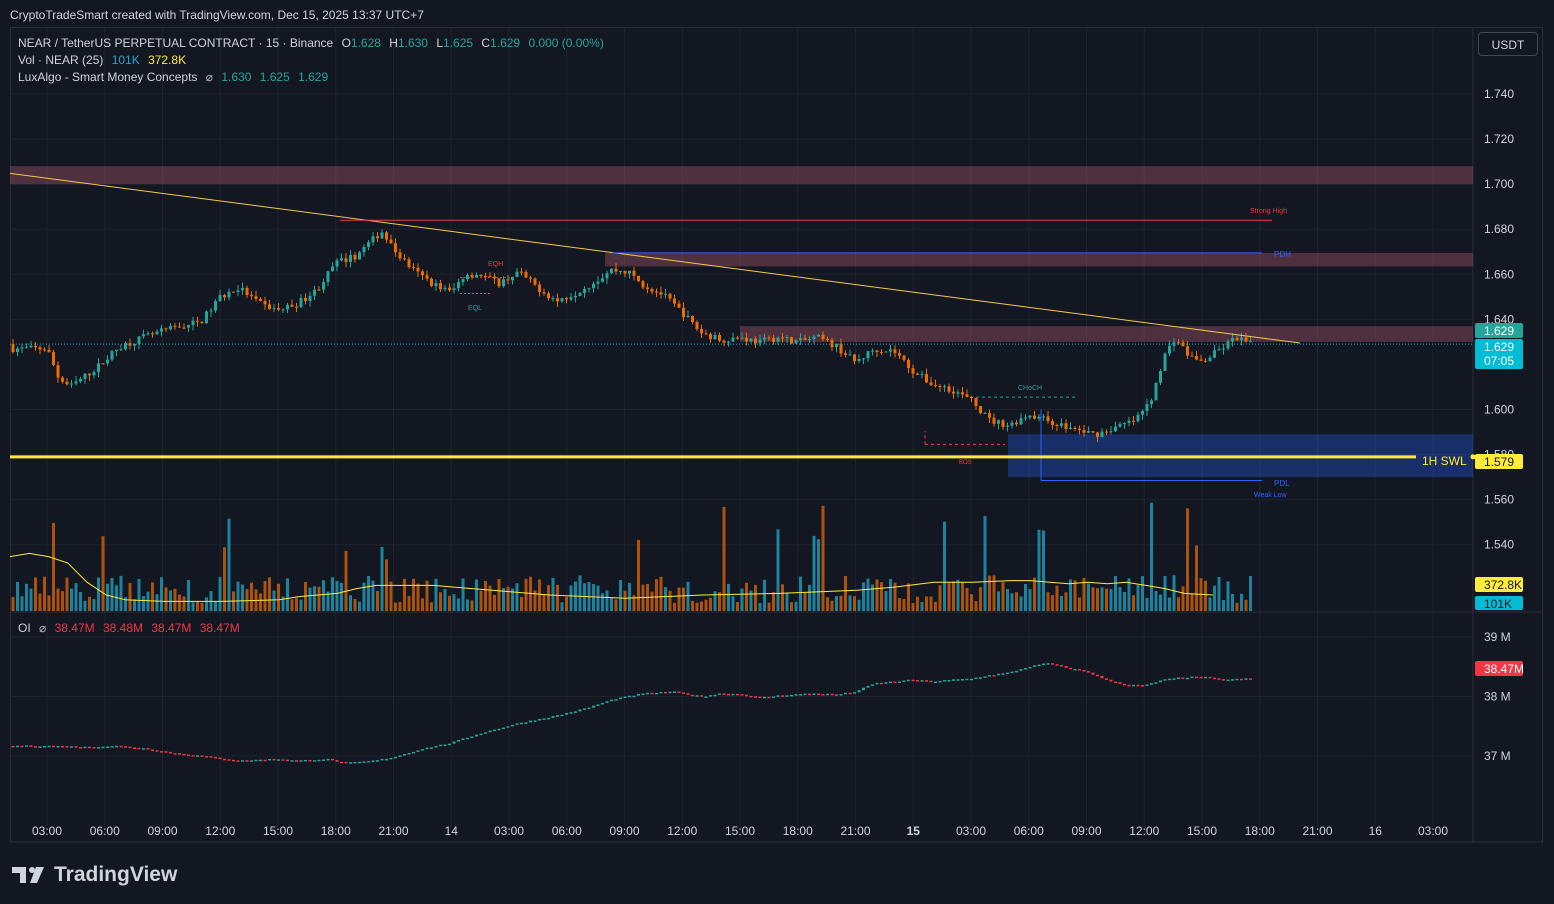  Describe the element at coordinates (61, 60) in the screenshot. I see `volume-label: Vol · NEAR (25)` at that location.